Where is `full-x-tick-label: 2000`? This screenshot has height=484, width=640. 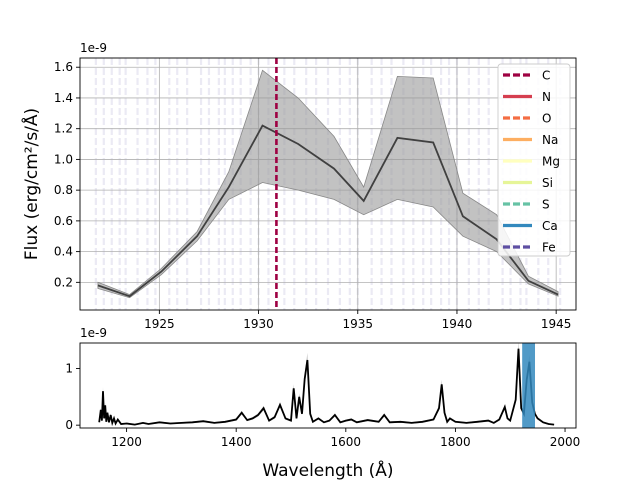
full-x-tick-label: 2000 is located at coordinates (565, 442).